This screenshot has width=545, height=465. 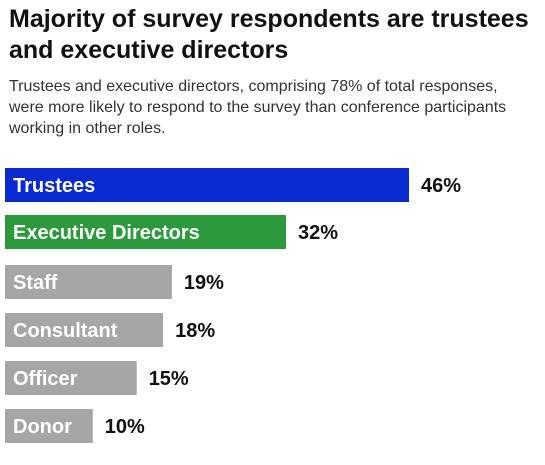 What do you see at coordinates (207, 185) in the screenshot?
I see `bar-trustees` at bounding box center [207, 185].